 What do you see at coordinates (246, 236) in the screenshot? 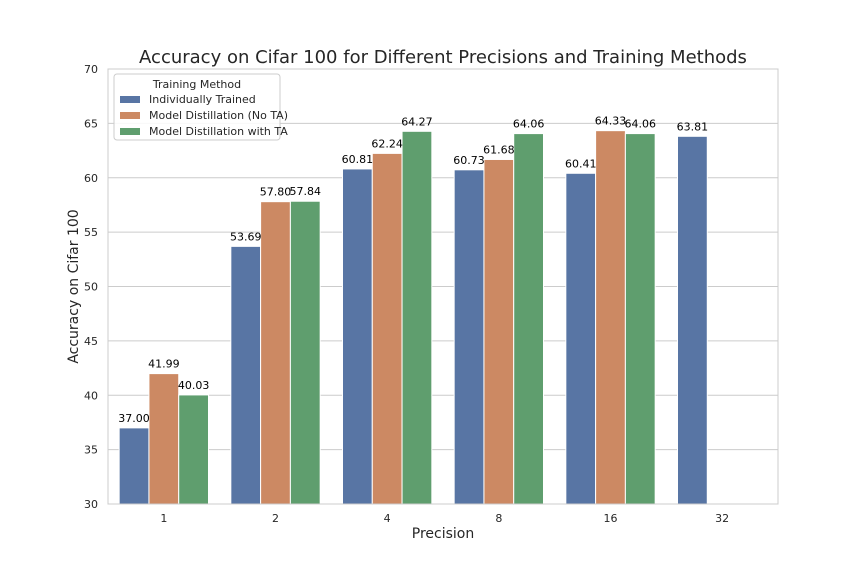
I see `data-label: 53.69` at bounding box center [246, 236].